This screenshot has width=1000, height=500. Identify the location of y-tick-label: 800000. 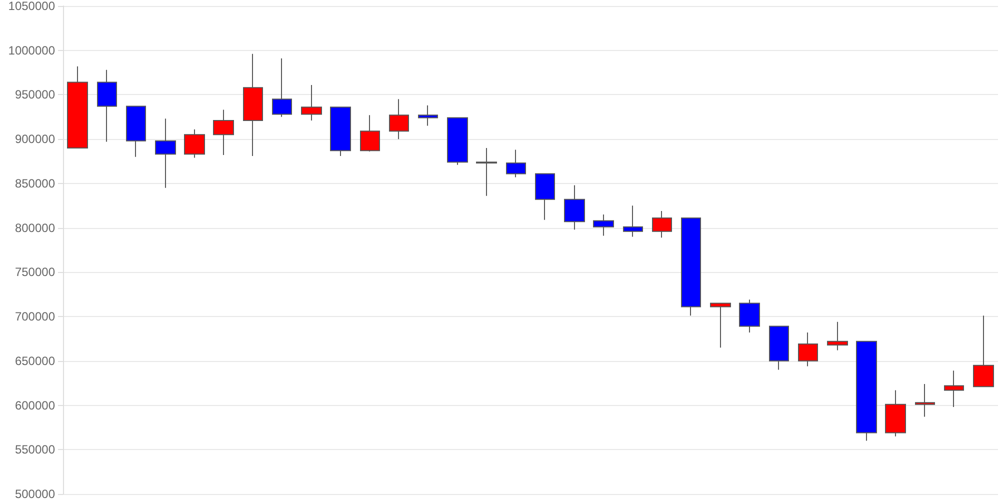
(35, 227).